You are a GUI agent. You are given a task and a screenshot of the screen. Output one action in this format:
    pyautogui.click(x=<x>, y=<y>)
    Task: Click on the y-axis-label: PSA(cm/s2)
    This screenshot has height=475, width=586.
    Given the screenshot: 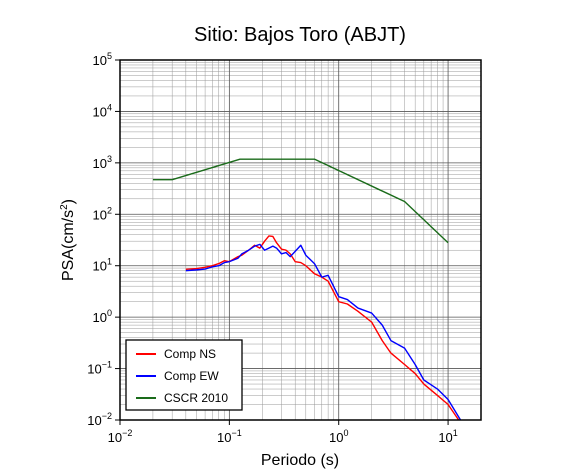 What is the action you would take?
    pyautogui.click(x=68, y=240)
    